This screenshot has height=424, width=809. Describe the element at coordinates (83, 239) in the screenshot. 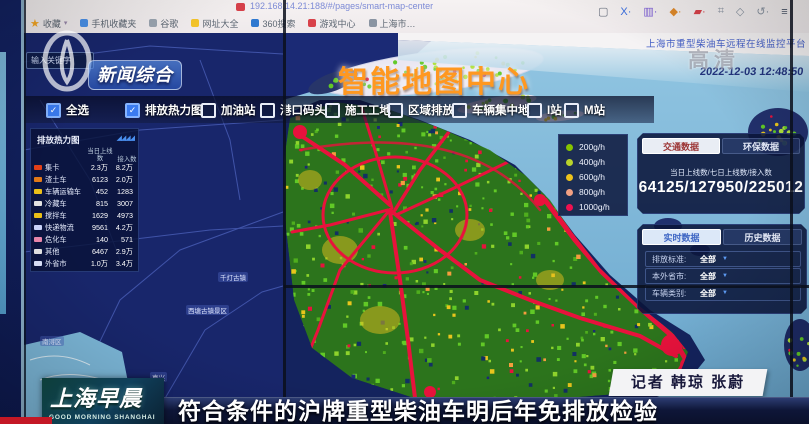

I see `vehicle-stat-row: 危化车 140 571` at that location.